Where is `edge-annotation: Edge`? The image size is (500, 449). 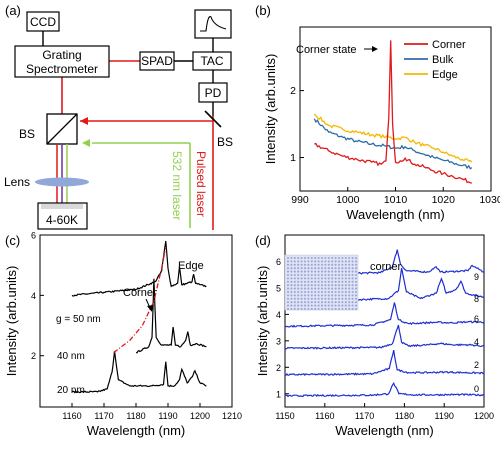
edge-annotation: Edge is located at coordinates (191, 266).